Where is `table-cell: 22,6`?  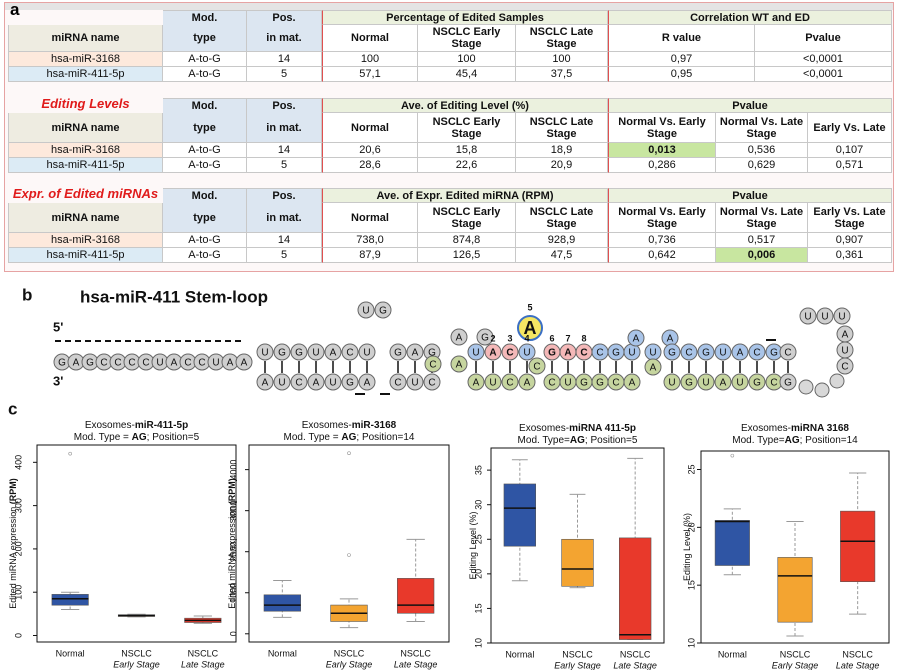
table-cell: 22,6 is located at coordinates (467, 165).